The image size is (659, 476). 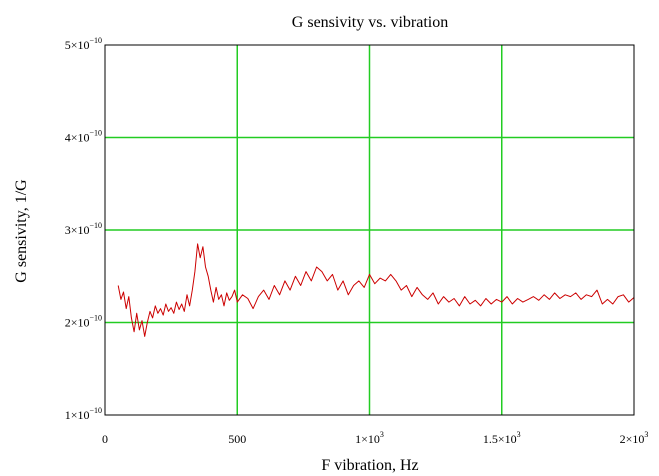 What do you see at coordinates (369, 438) in the screenshot?
I see `x-tick-label-2: 1×10³` at bounding box center [369, 438].